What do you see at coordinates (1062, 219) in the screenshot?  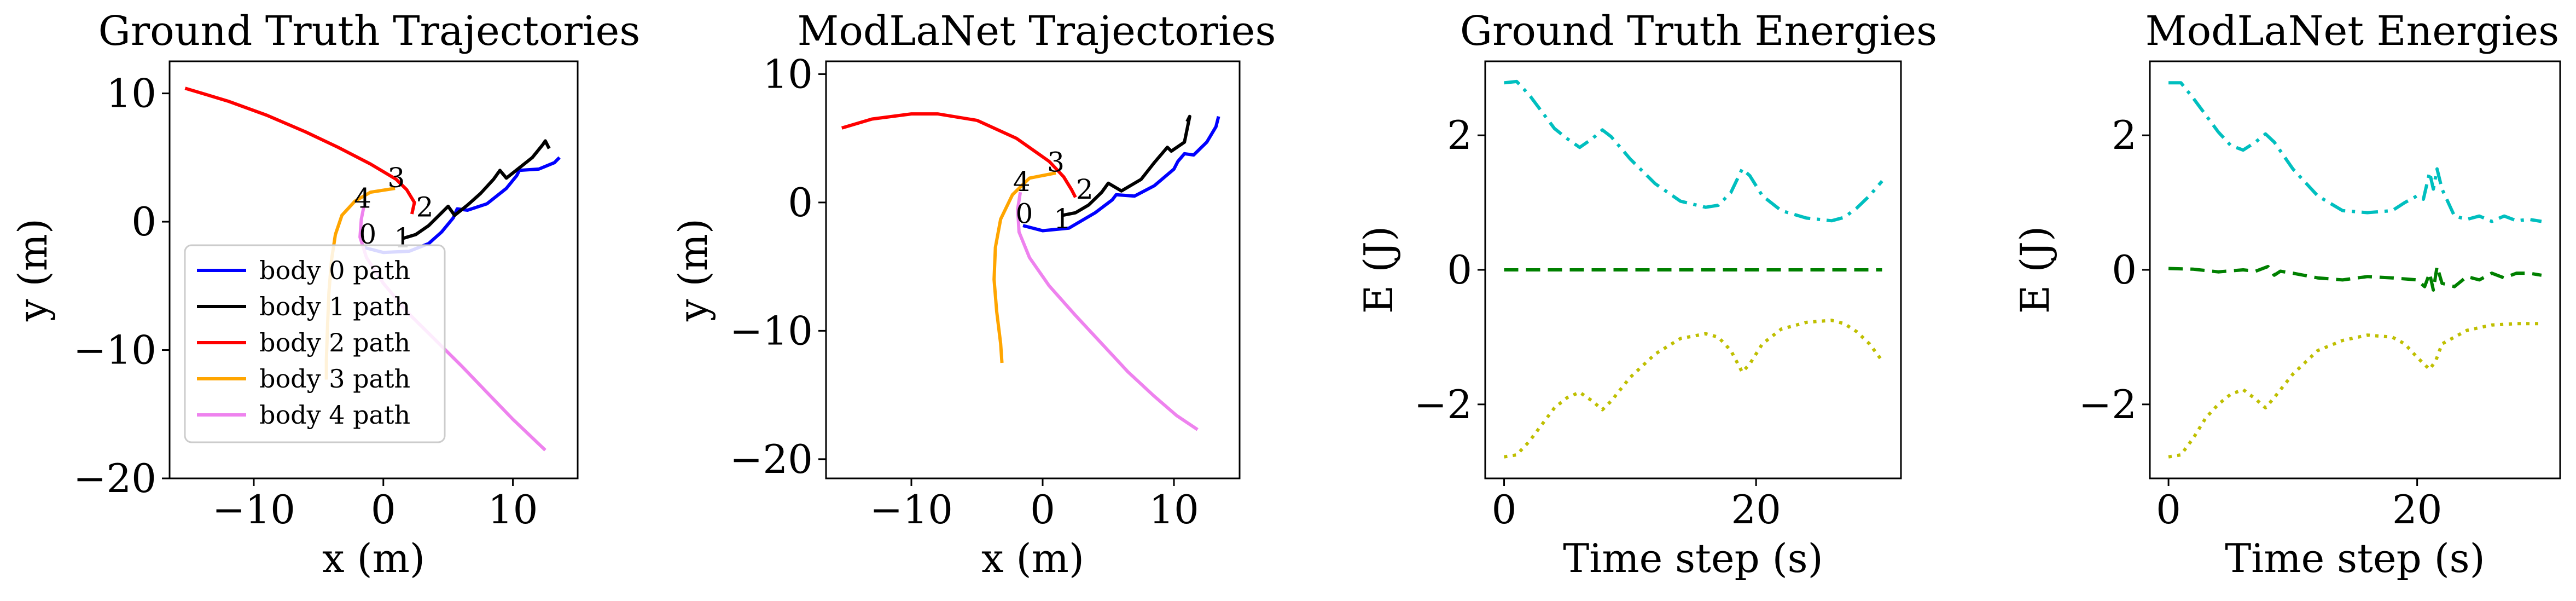 I see `body-index-annotation: 1` at bounding box center [1062, 219].